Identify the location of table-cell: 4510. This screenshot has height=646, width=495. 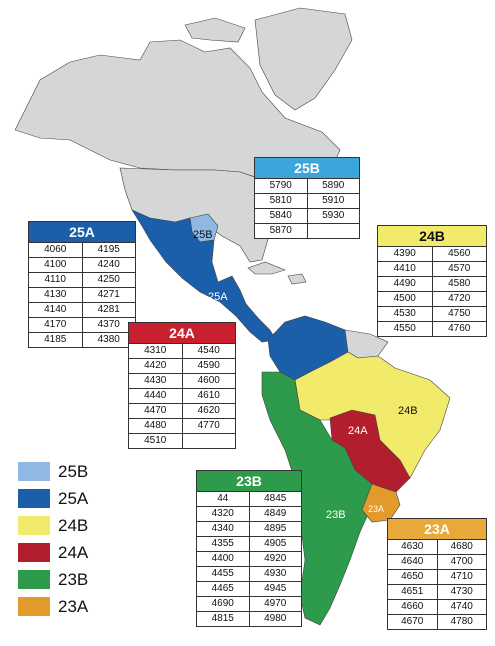
(156, 440).